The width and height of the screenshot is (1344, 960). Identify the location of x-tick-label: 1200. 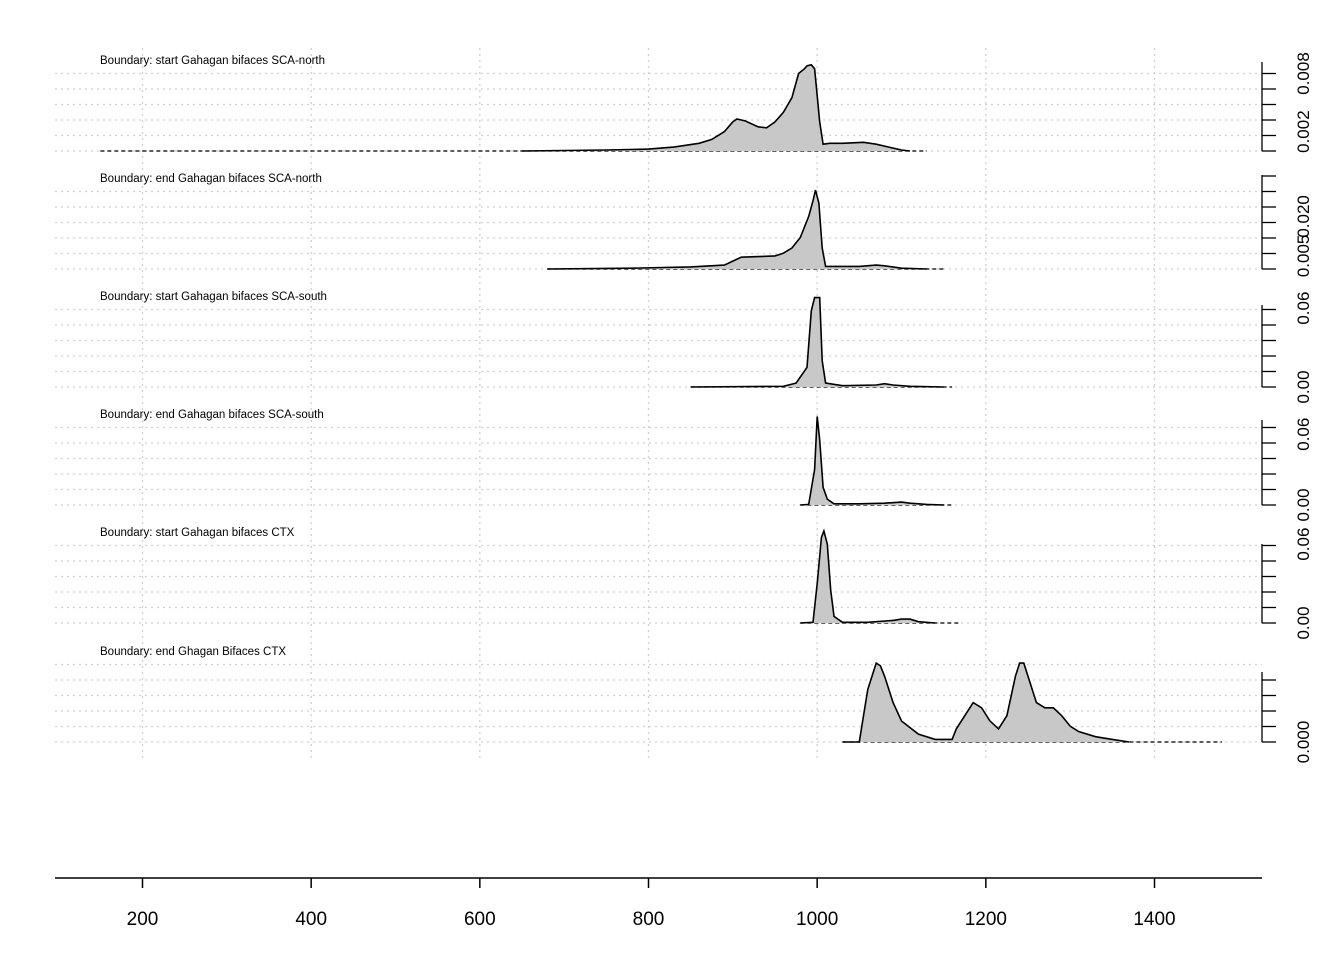
(986, 919).